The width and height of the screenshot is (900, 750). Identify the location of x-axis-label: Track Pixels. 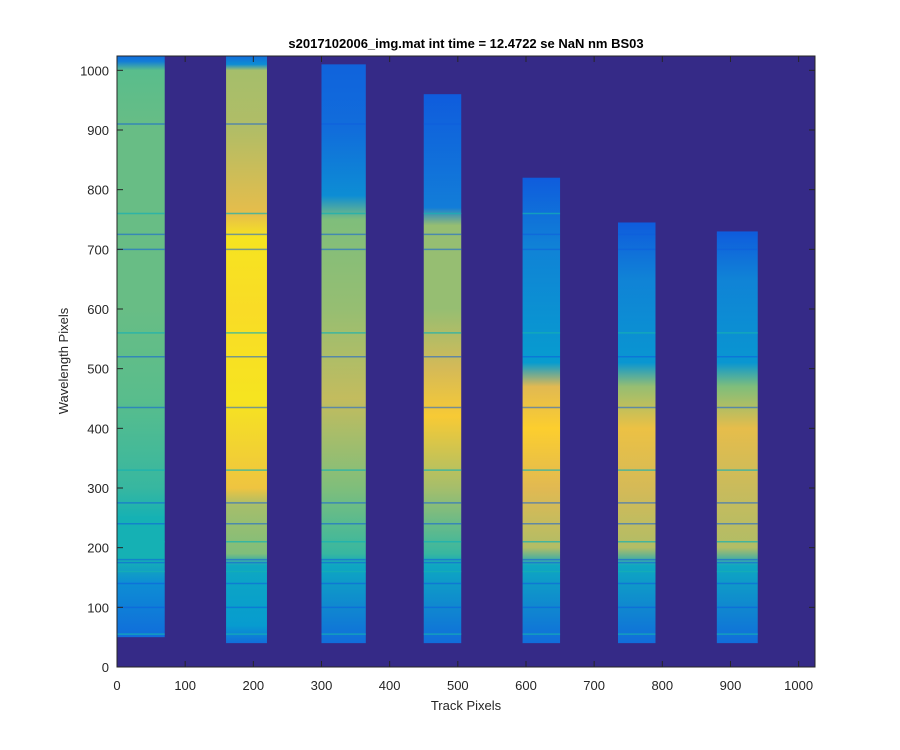
(466, 705).